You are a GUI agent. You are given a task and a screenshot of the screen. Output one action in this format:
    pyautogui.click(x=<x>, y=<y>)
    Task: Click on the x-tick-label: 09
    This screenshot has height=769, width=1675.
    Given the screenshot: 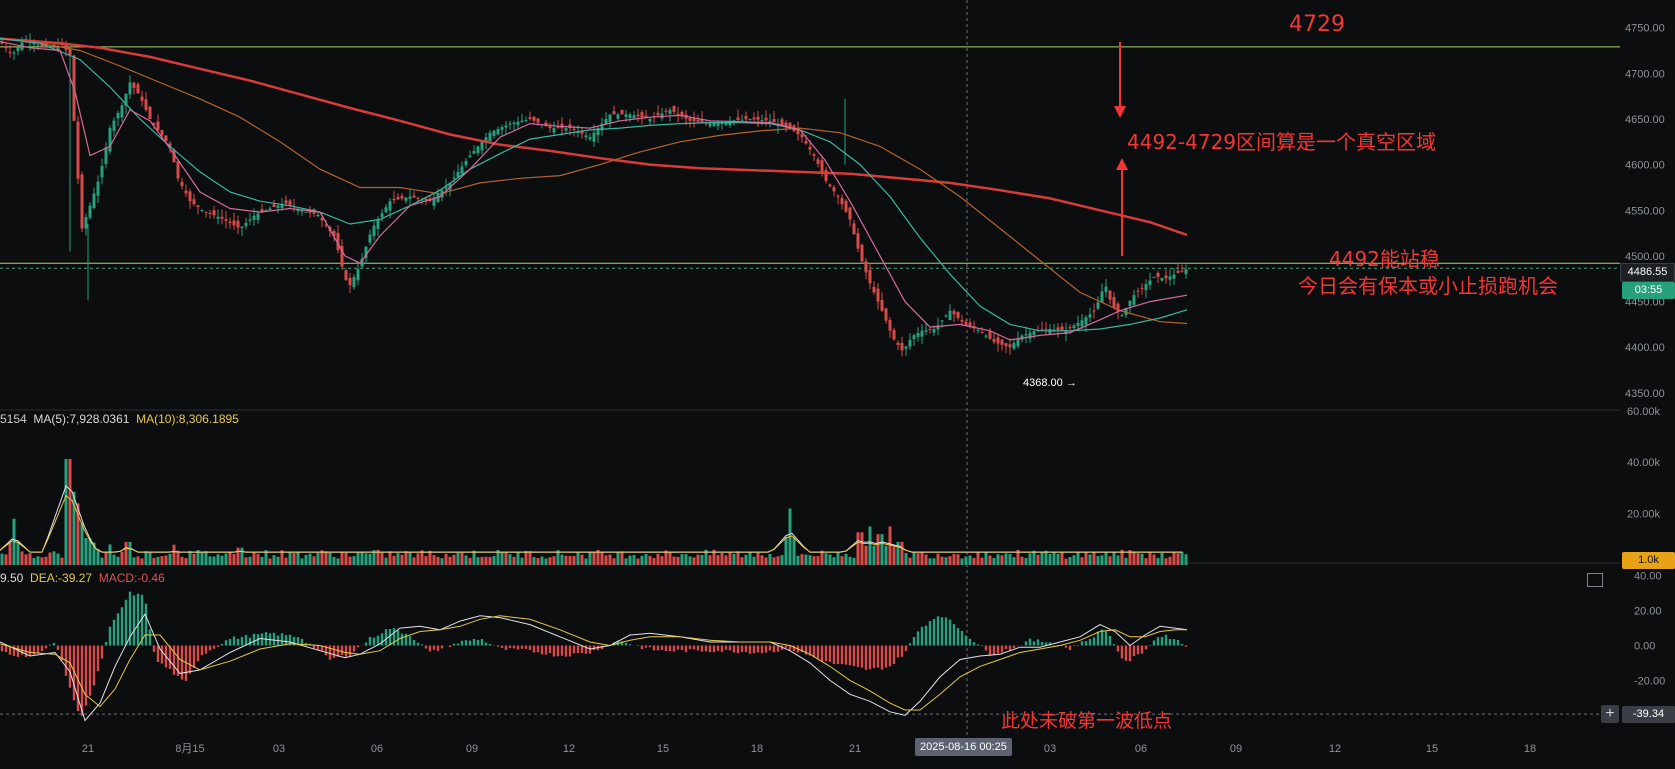 What is the action you would take?
    pyautogui.click(x=472, y=749)
    